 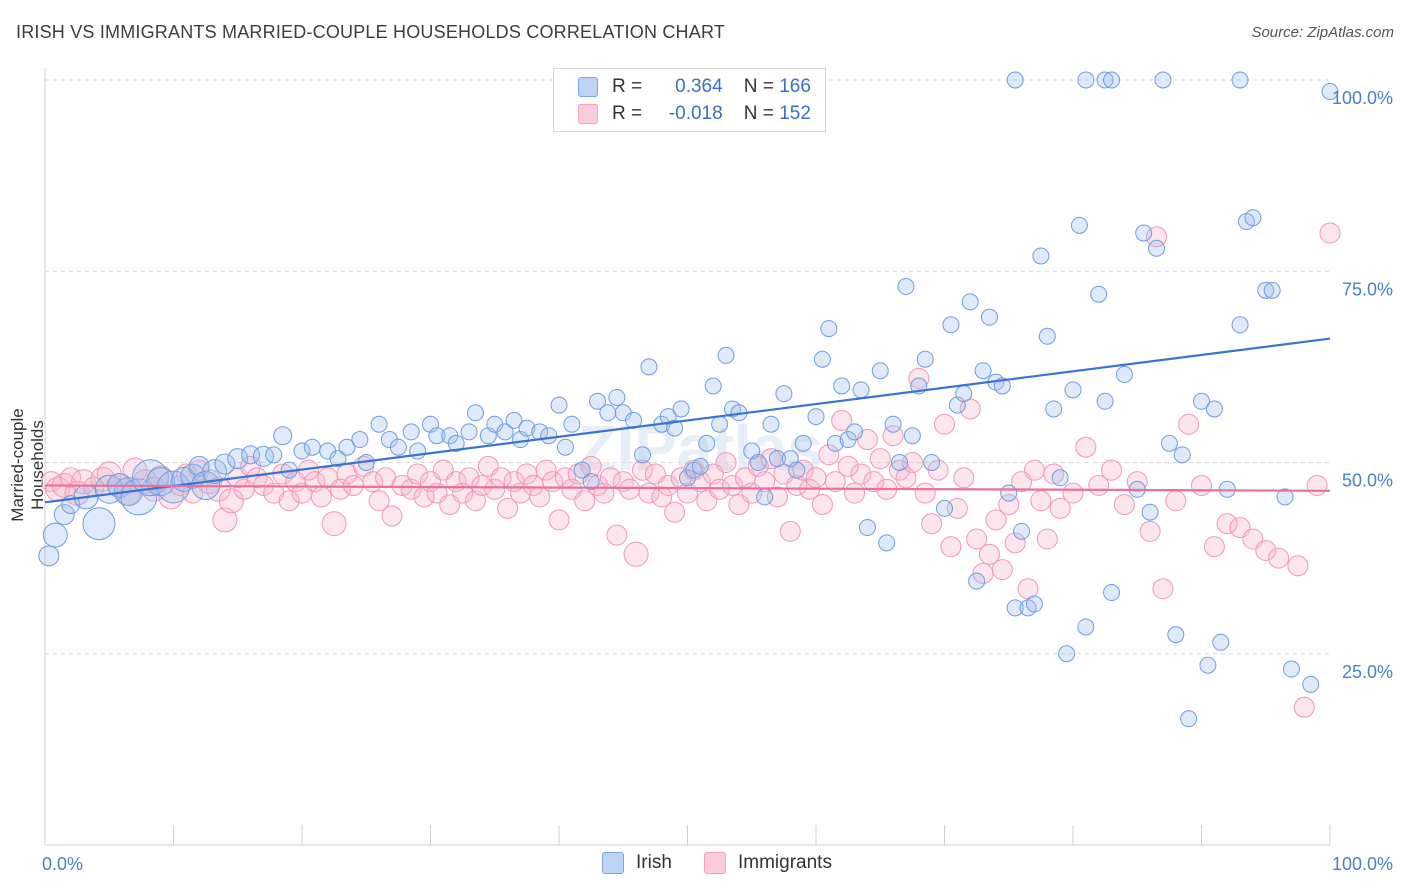 What do you see at coordinates (687, 488) in the screenshot?
I see `immigrants-trend-line` at bounding box center [687, 488].